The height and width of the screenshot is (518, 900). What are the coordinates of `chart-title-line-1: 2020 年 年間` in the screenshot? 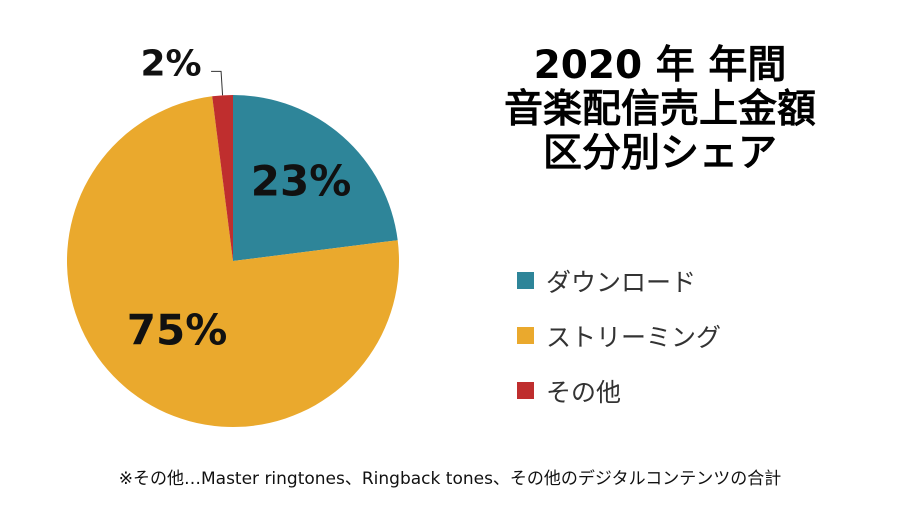 It's located at (660, 65).